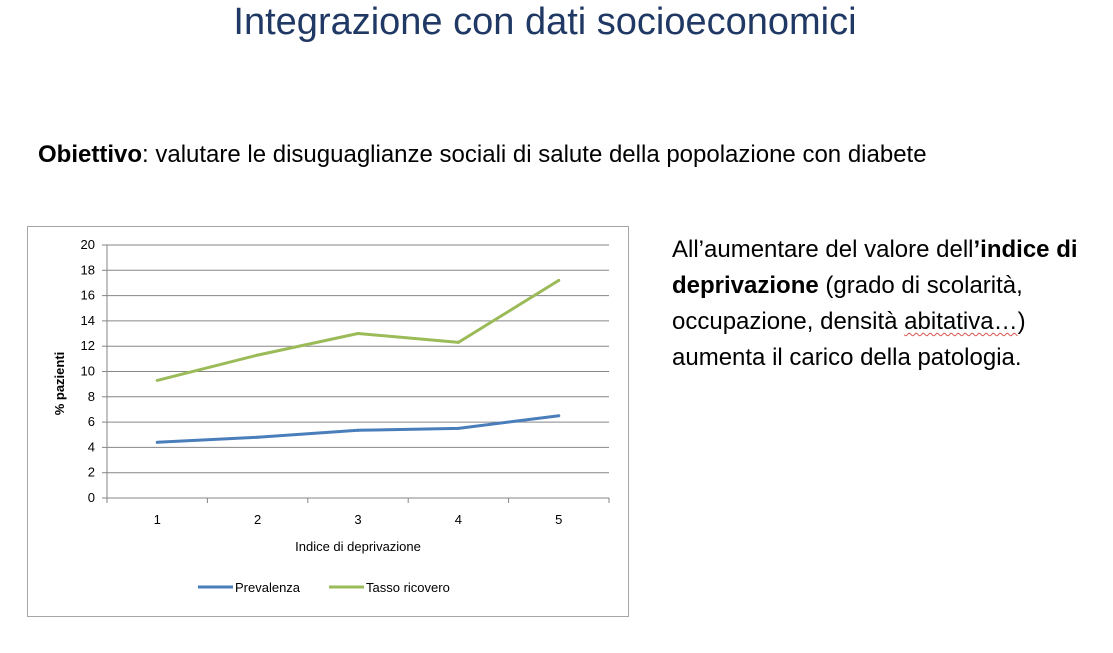  Describe the element at coordinates (59, 384) in the screenshot. I see `y-axis-title: % pazienti` at that location.